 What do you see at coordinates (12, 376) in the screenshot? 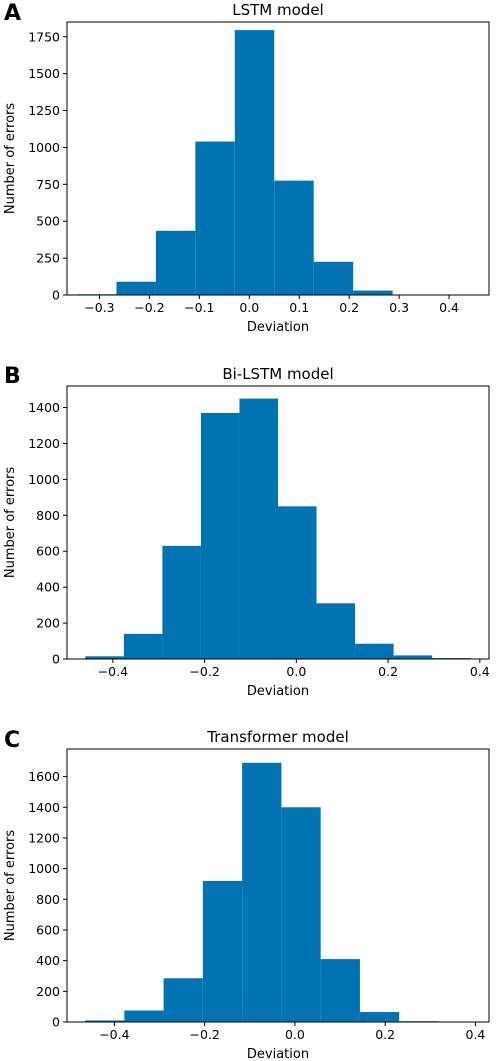
I see `panel-letter: B` at bounding box center [12, 376].